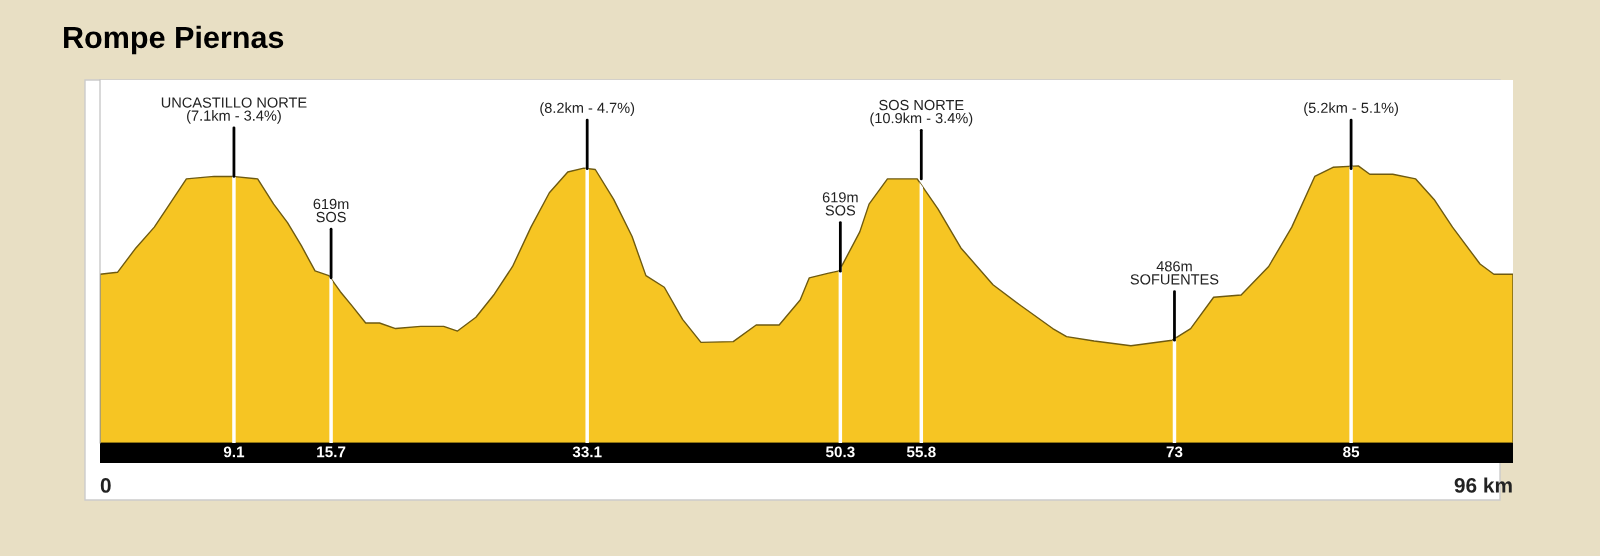 This screenshot has width=1600, height=556. I want to click on x-tick-label: 85, so click(1351, 452).